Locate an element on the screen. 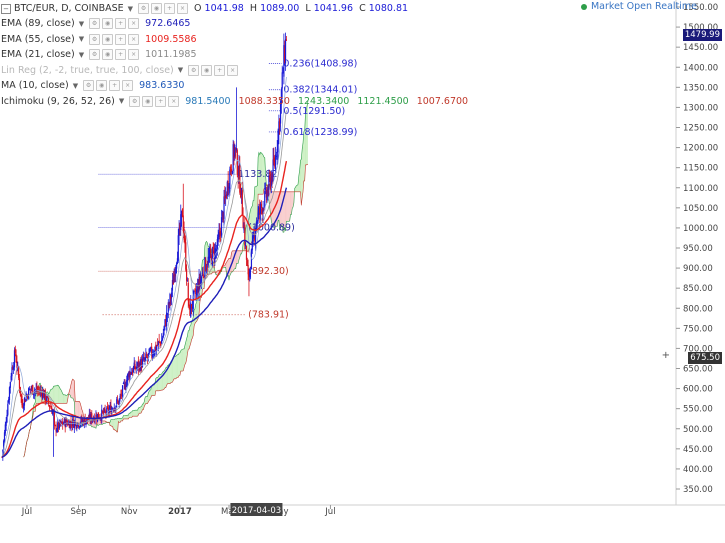 Image resolution: width=725 pixels, height=543 pixels. indicator-name: MA (10, close) is located at coordinates (35, 85).